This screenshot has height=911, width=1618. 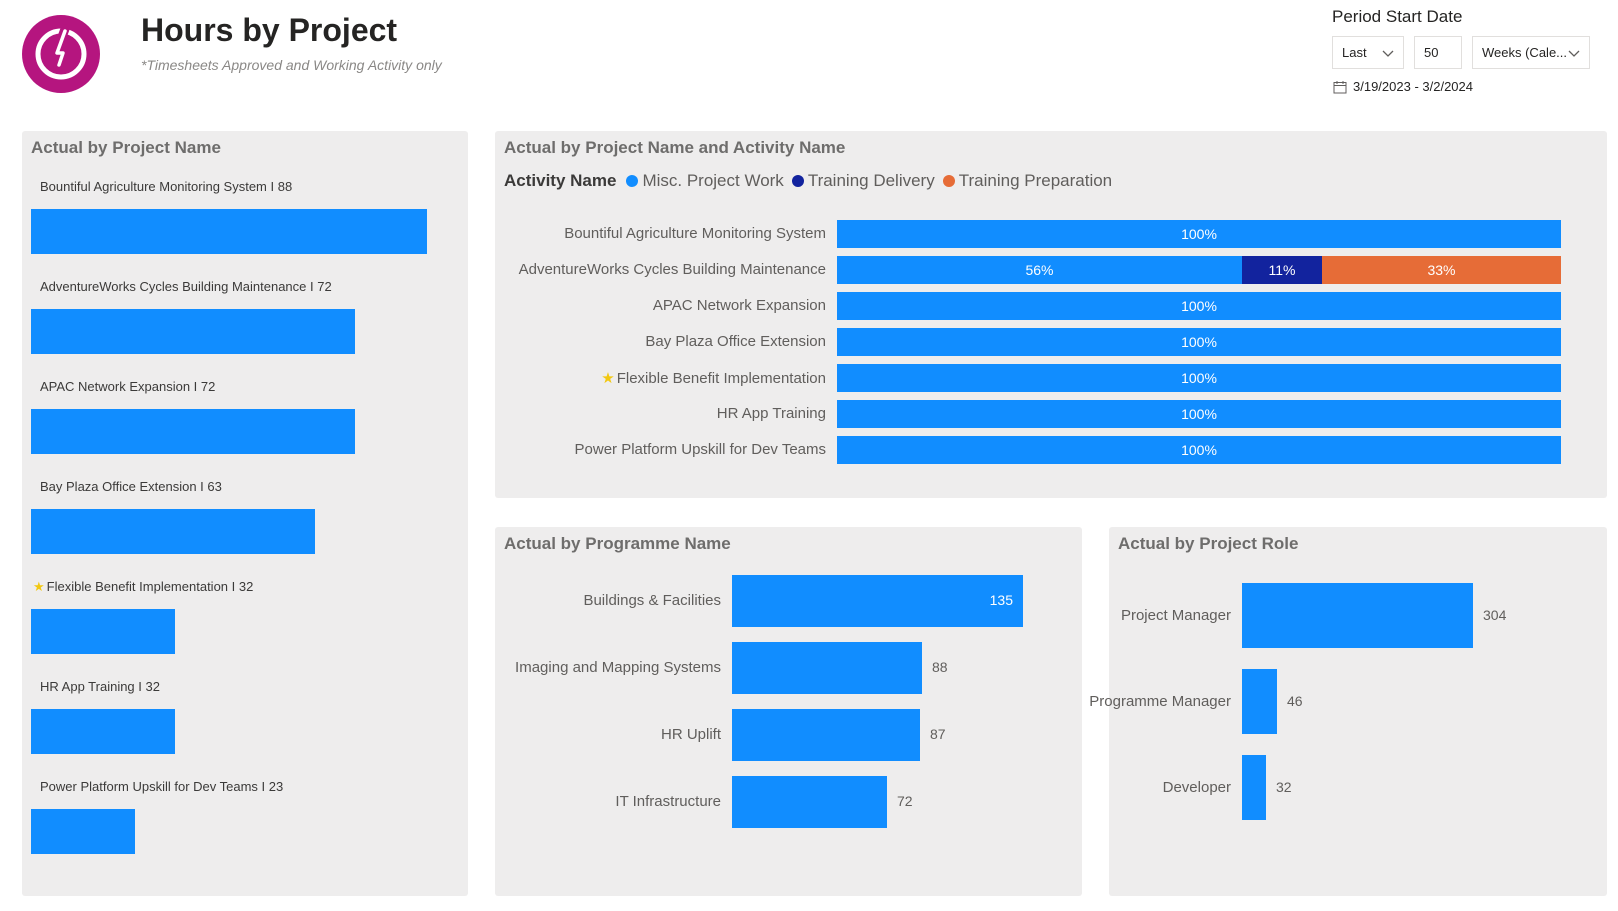 What do you see at coordinates (1295, 700) in the screenshot?
I see `role-value-label: 46` at bounding box center [1295, 700].